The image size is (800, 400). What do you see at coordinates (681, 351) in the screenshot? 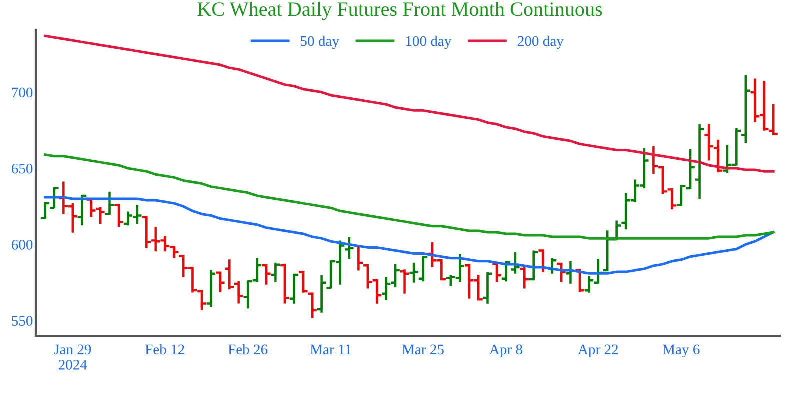
I see `x-tick-label: May 6` at bounding box center [681, 351].